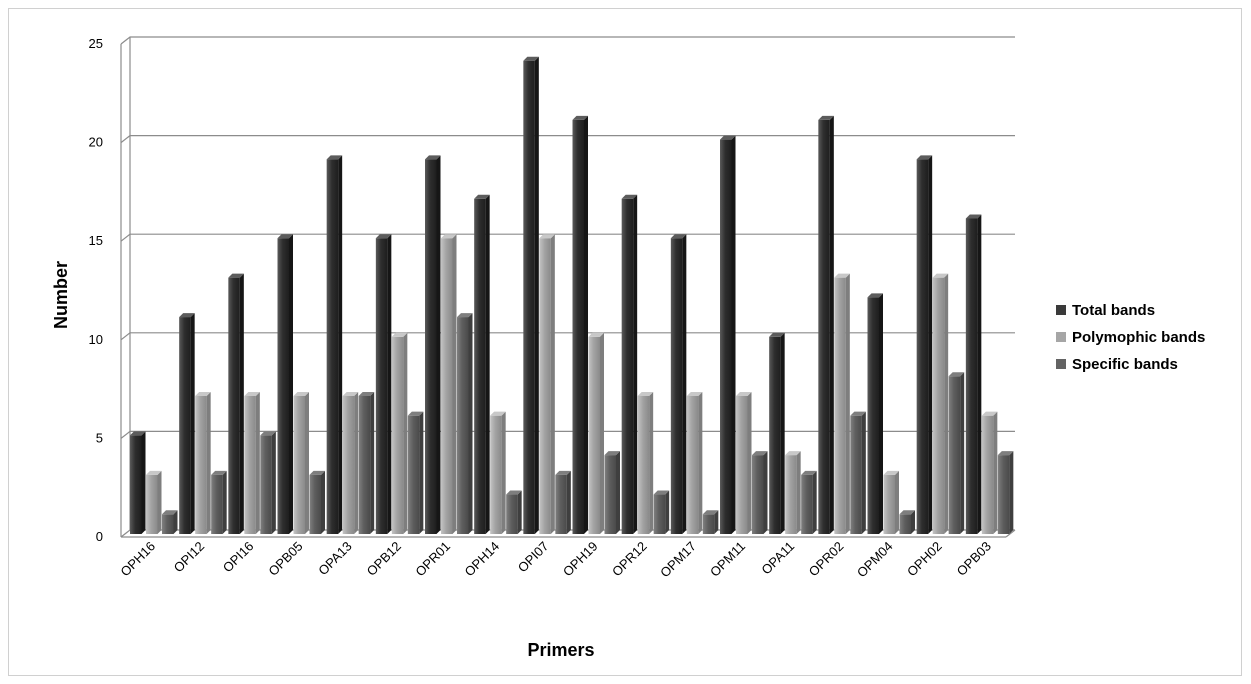  What do you see at coordinates (335, 559) in the screenshot?
I see `x-tick-label: OPA13` at bounding box center [335, 559].